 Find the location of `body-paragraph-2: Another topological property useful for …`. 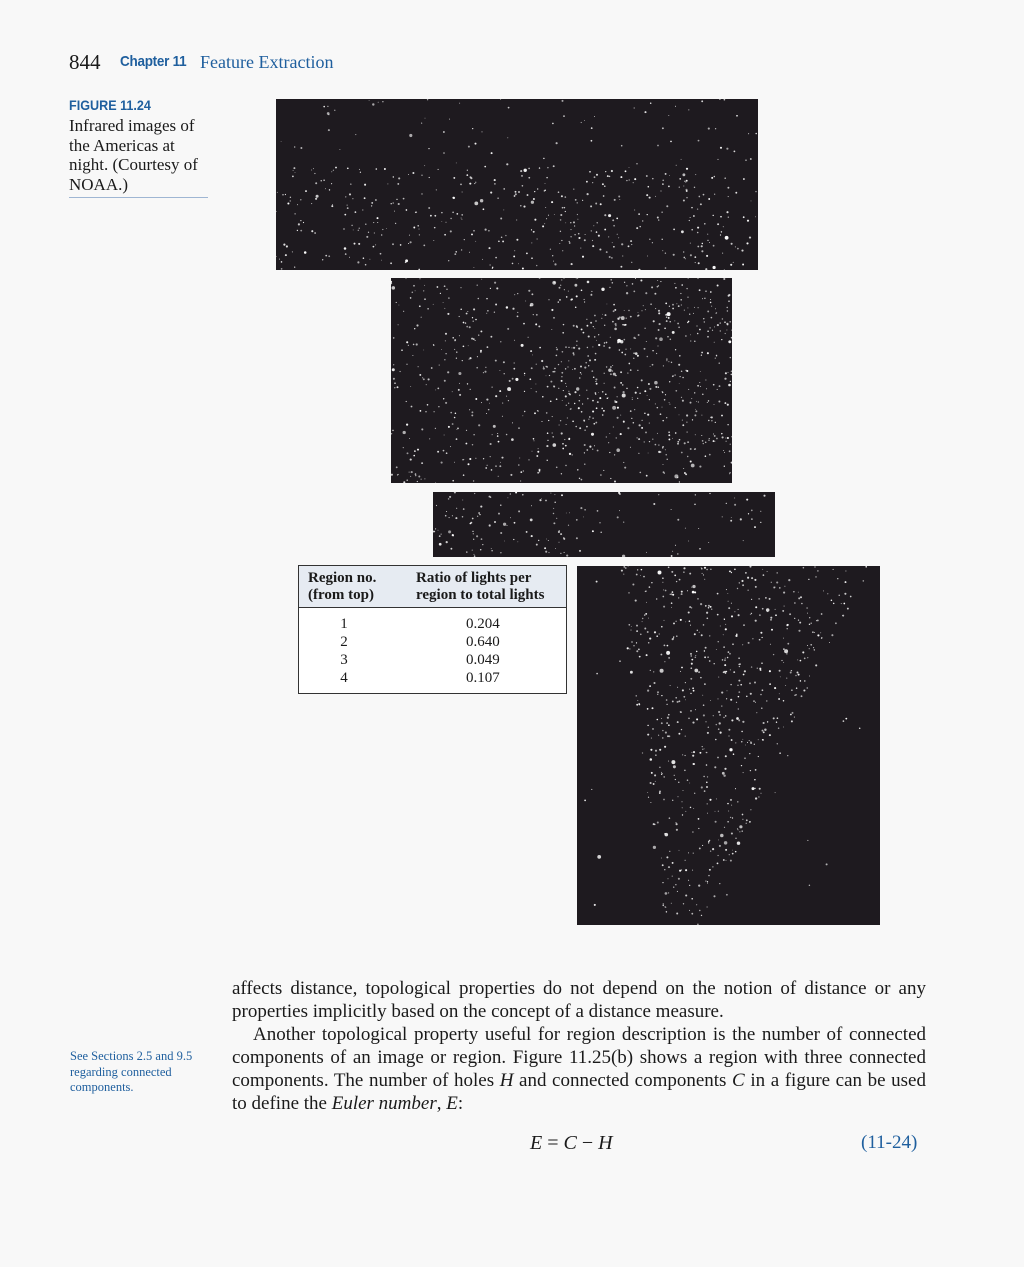

body-paragraph-2: Another topological property useful for … is located at coordinates (579, 1069).